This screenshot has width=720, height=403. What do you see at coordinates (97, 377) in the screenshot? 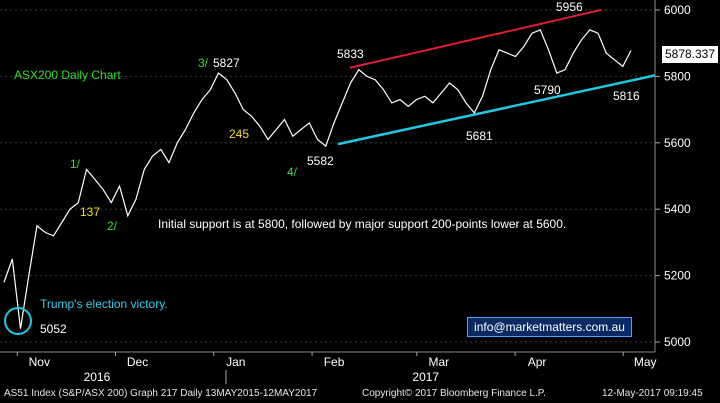
I see `x-year-label: 2016` at bounding box center [97, 377].